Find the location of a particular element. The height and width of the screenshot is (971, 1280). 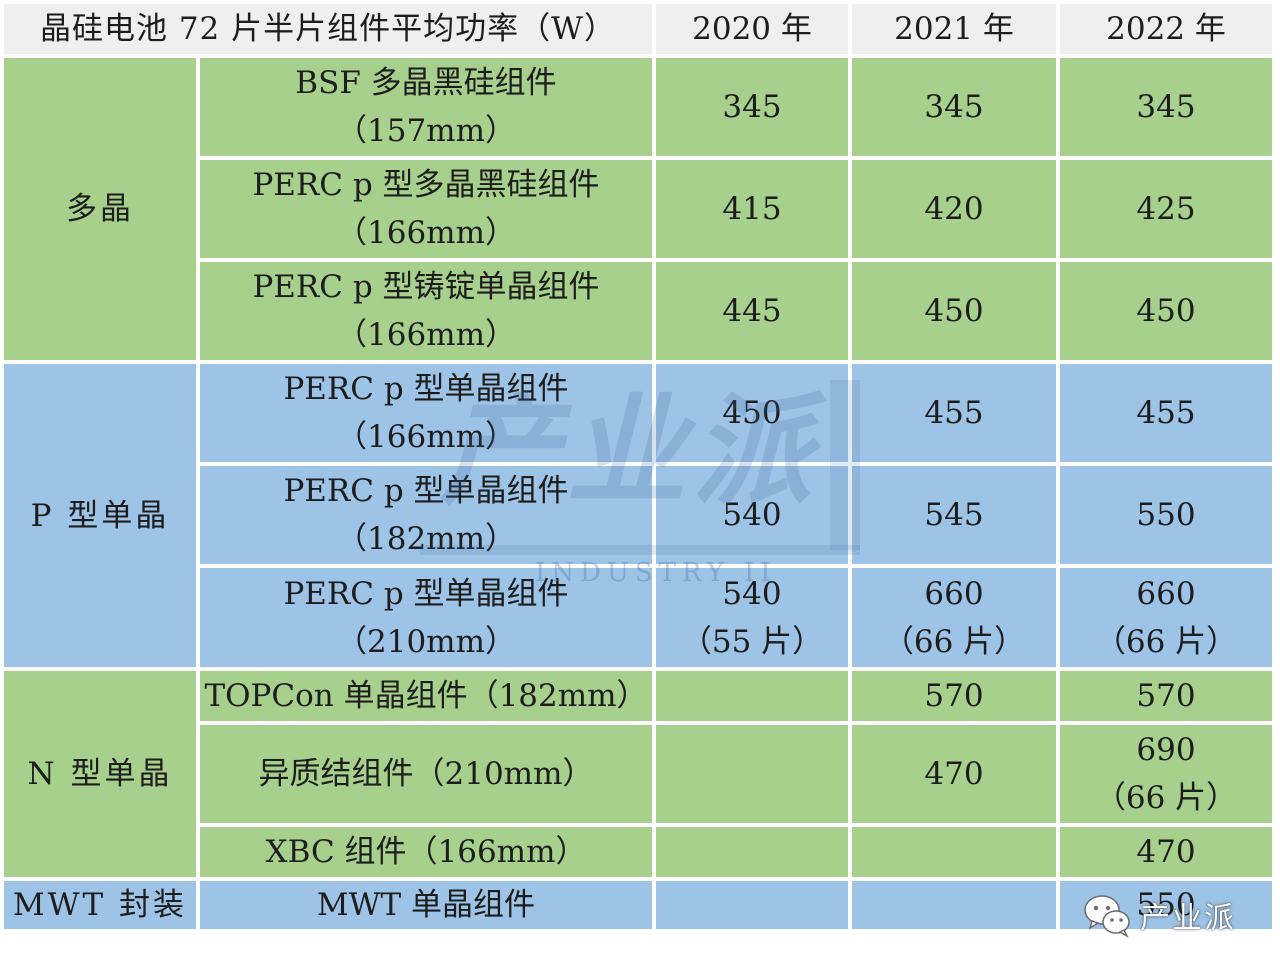

value-number: 690 is located at coordinates (1166, 750).